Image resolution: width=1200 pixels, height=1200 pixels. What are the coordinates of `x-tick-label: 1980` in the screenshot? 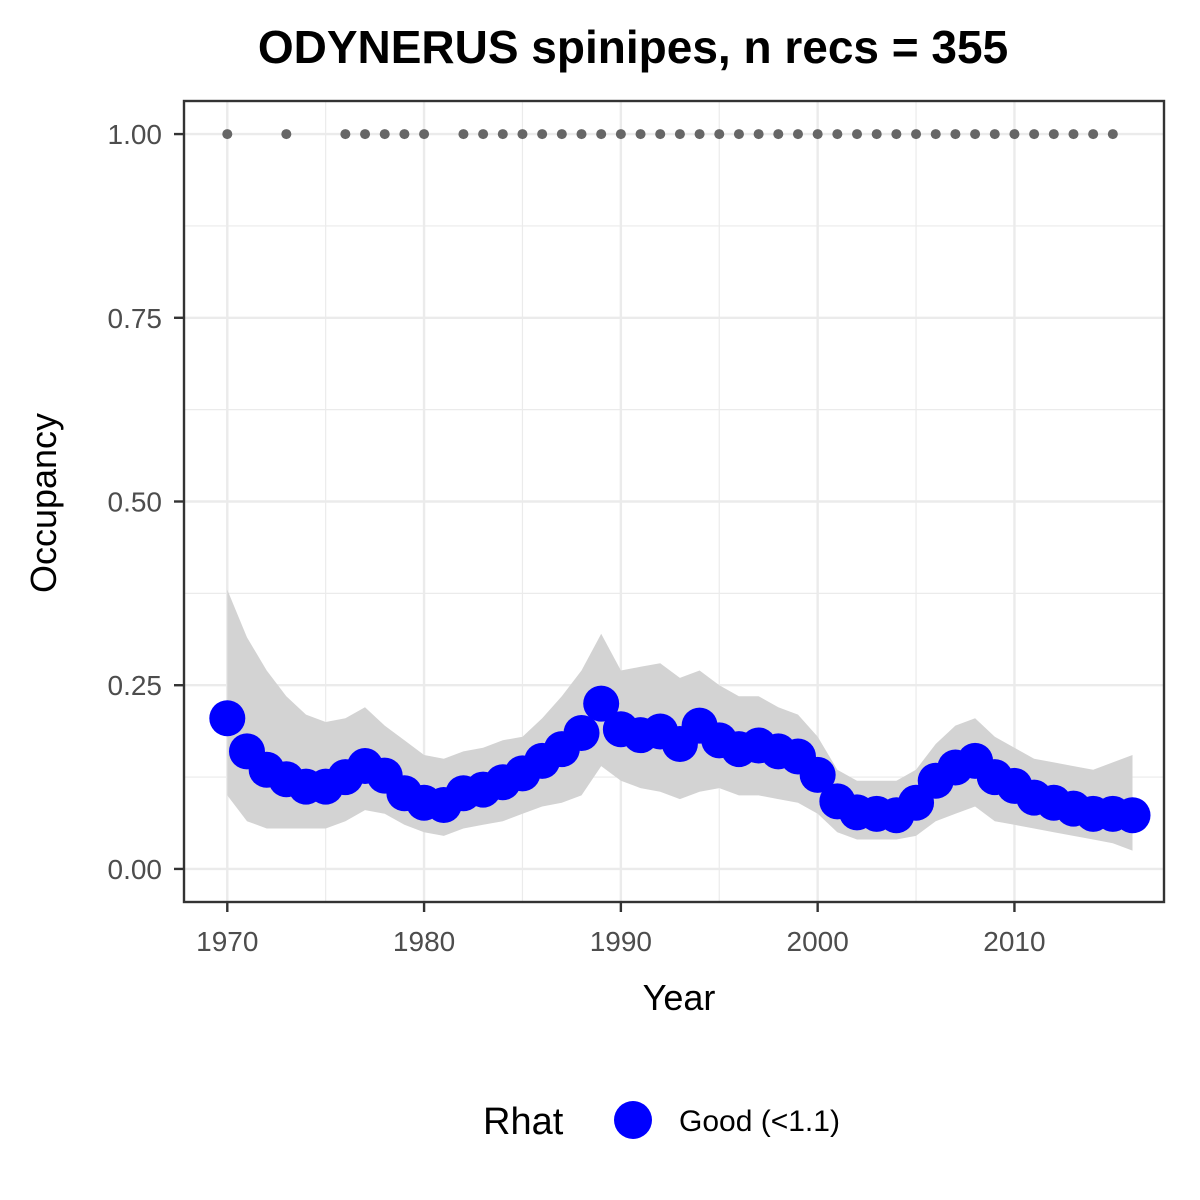 It's located at (424, 941).